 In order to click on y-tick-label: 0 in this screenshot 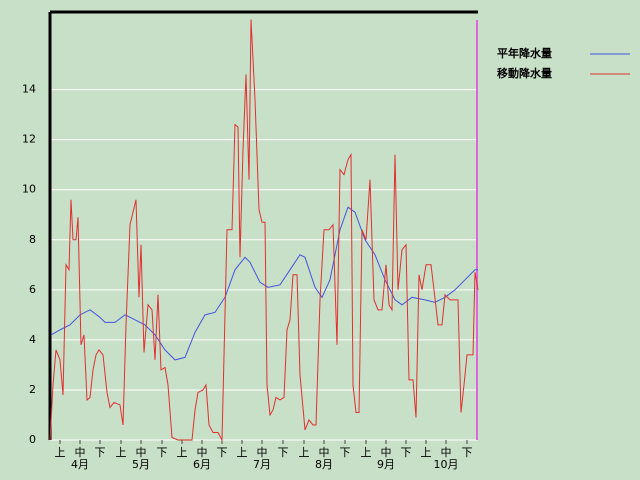, I will do `click(32, 439)`.